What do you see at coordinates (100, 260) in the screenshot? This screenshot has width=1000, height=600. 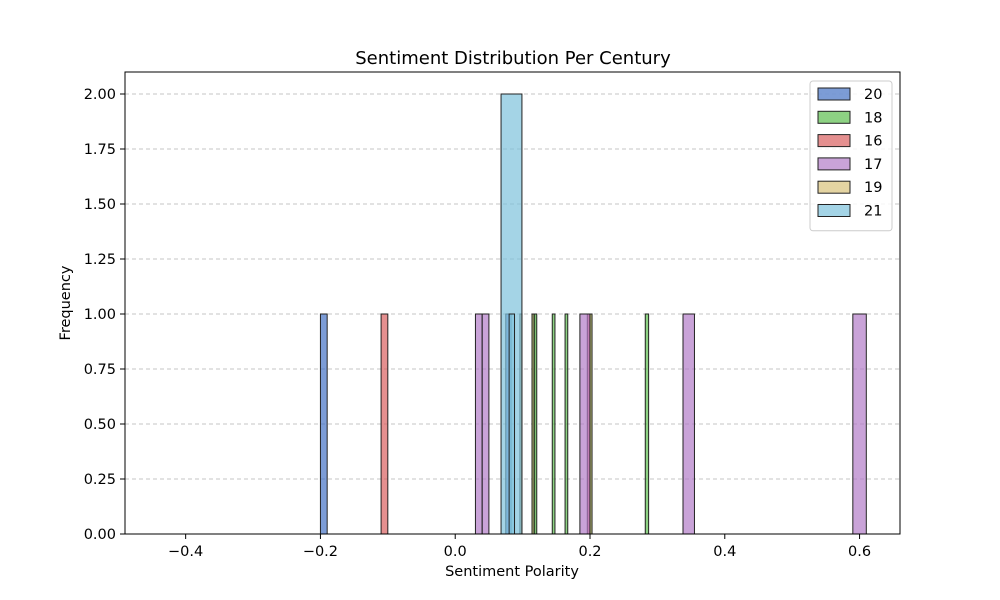 I see `y-tick-label: 1.25` at bounding box center [100, 260].